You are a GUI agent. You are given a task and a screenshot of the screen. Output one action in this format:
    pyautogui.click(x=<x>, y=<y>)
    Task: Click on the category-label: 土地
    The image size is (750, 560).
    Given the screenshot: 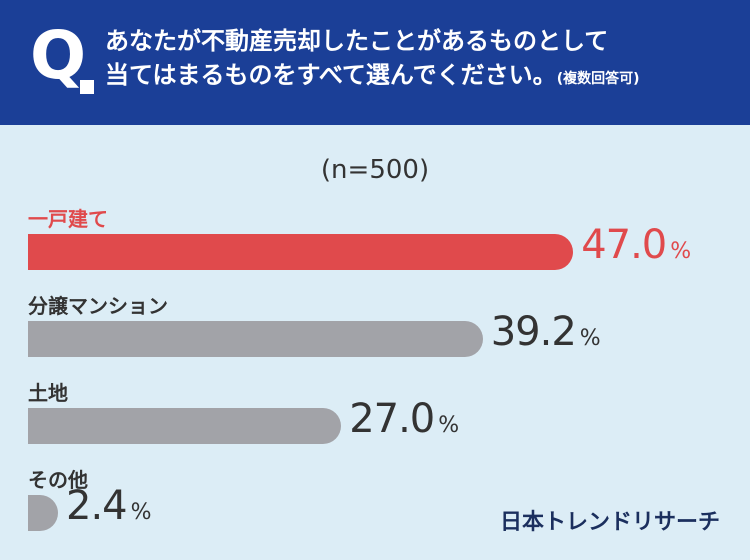 What is the action you would take?
    pyautogui.click(x=48, y=393)
    